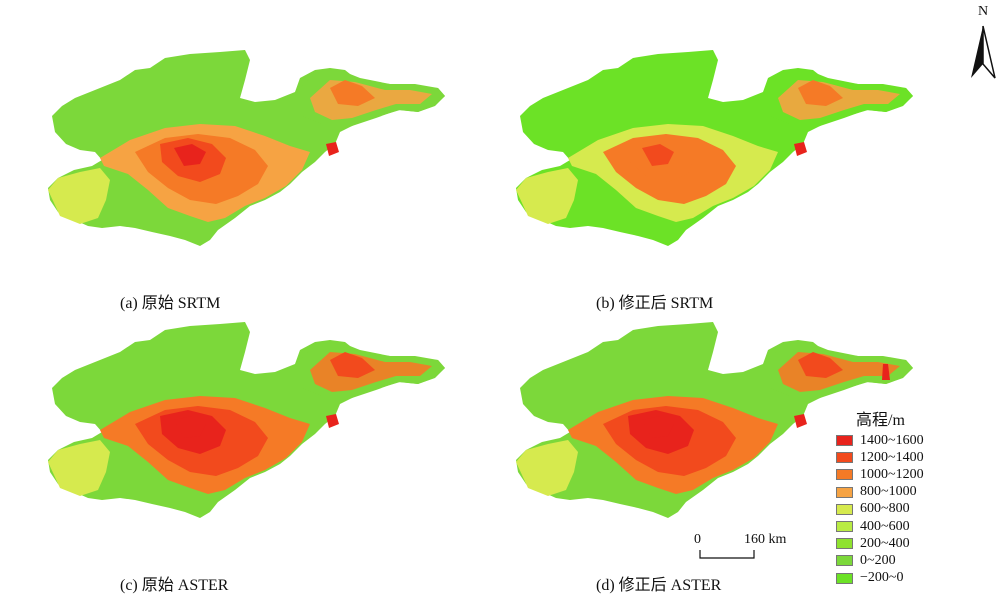 Image resolution: width=1000 pixels, height=595 pixels. I want to click on legend-item: 200~400, so click(896, 543).